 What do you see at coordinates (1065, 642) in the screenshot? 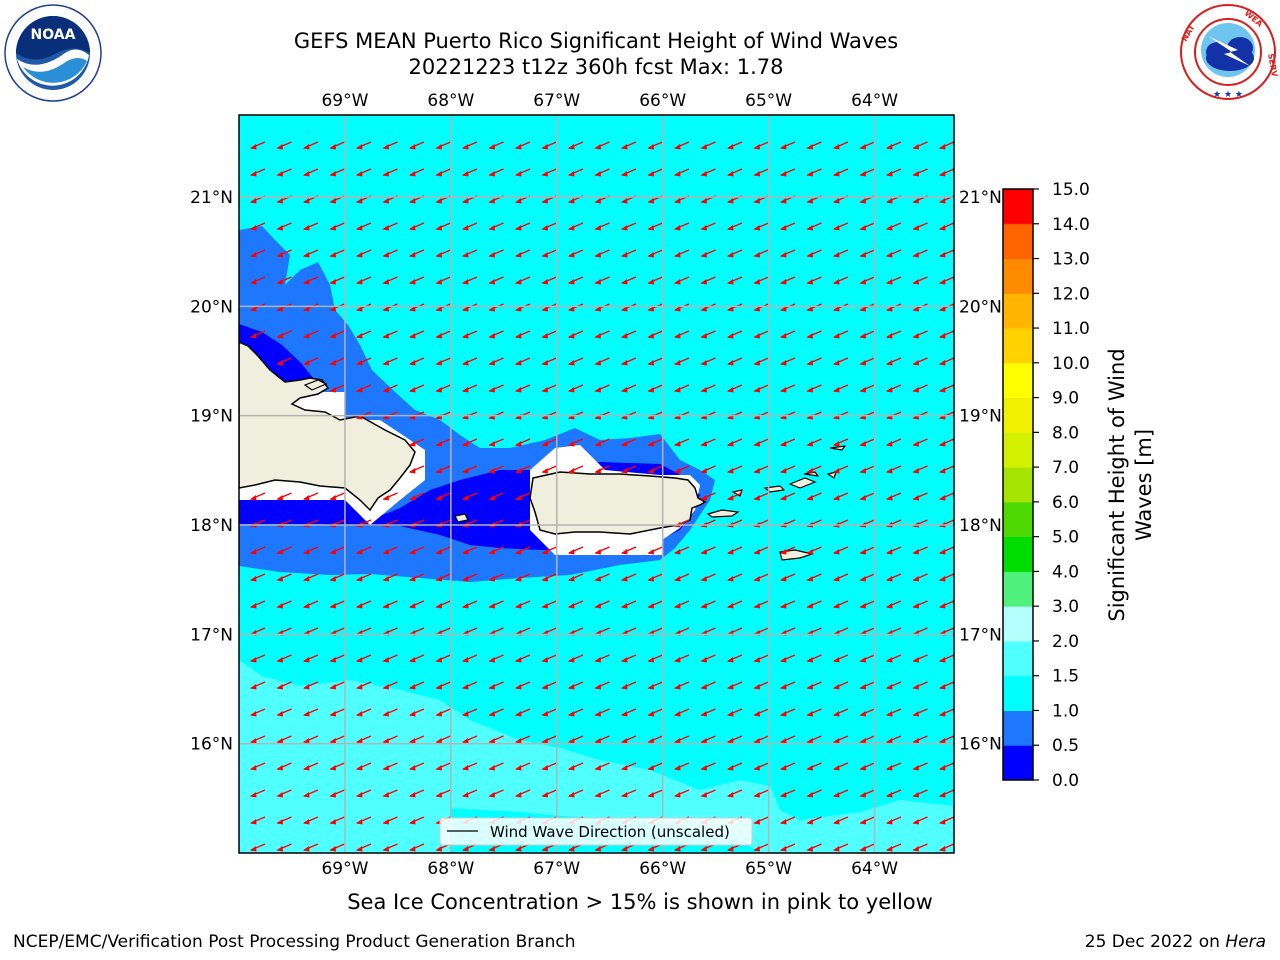
I see `colorbar-tick-label: 2.0` at bounding box center [1065, 642].